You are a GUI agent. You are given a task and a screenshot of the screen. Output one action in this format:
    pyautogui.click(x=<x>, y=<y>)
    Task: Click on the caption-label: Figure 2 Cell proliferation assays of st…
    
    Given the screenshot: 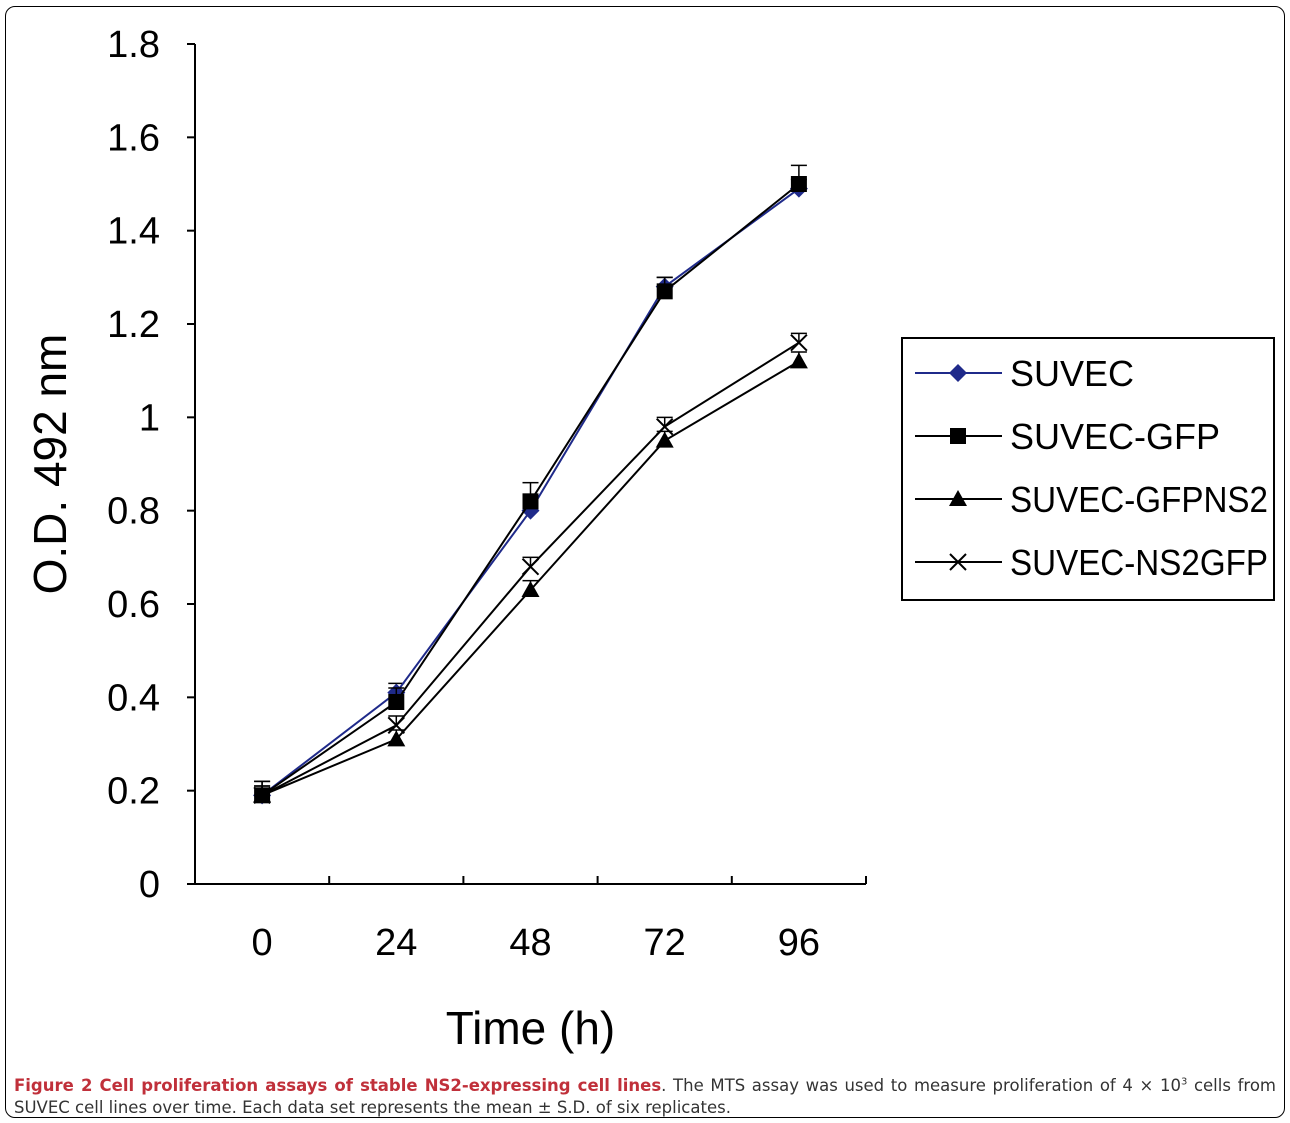 What is the action you would take?
    pyautogui.click(x=338, y=1085)
    